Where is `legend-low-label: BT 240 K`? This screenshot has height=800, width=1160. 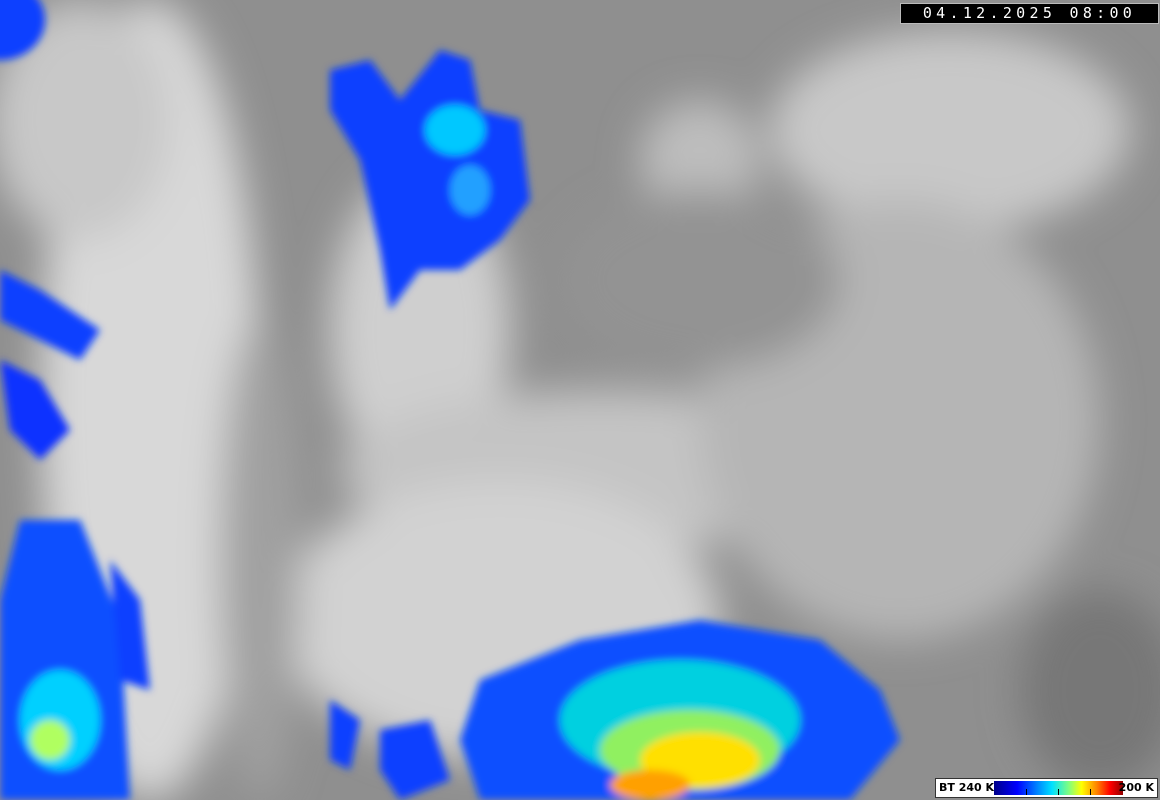
legend-low-label: BT 240 K is located at coordinates (967, 787).